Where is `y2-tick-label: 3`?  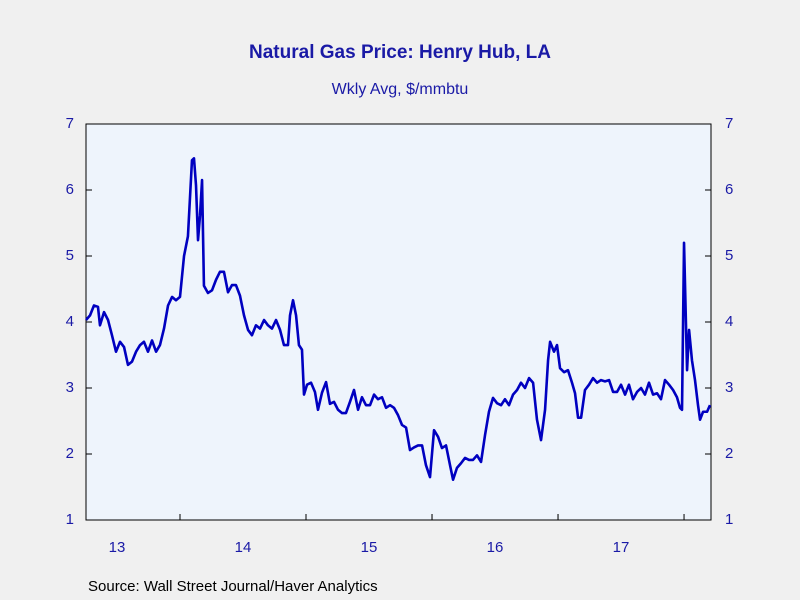 y2-tick-label: 3 is located at coordinates (729, 387).